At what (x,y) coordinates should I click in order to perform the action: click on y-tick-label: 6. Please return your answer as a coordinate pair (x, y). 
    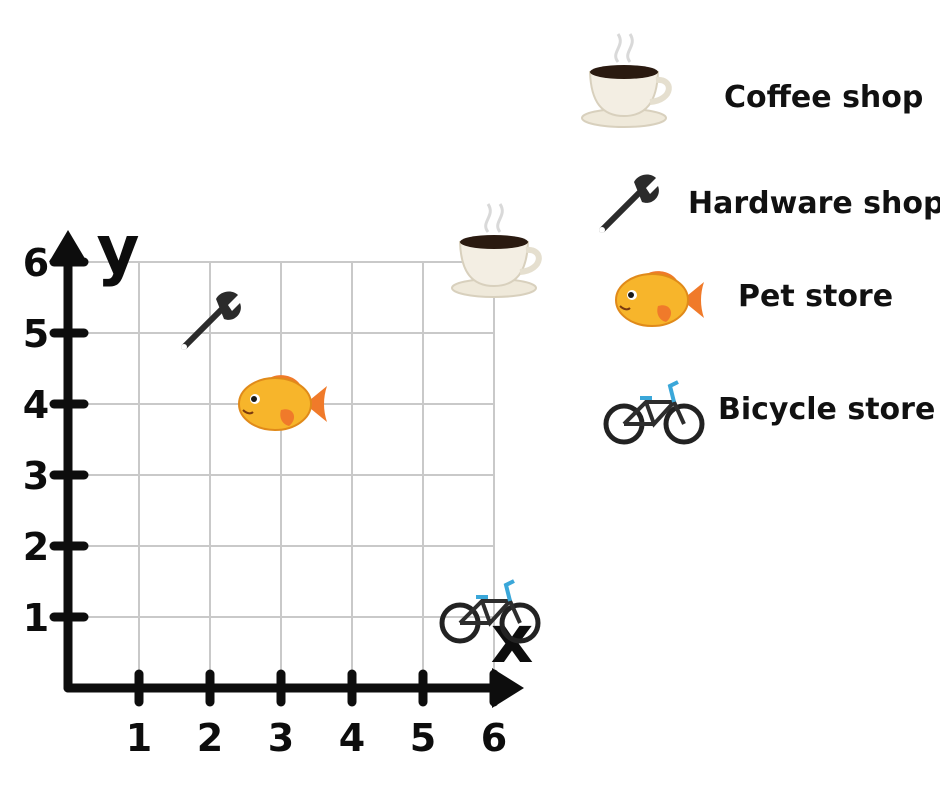
    Looking at the image, I should click on (36, 263).